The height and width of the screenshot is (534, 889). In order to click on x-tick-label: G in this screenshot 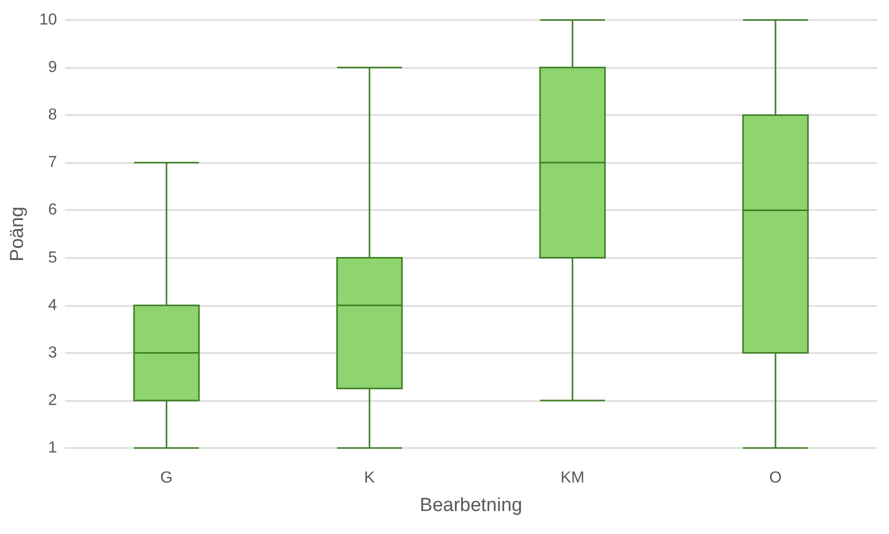, I will do `click(166, 478)`.